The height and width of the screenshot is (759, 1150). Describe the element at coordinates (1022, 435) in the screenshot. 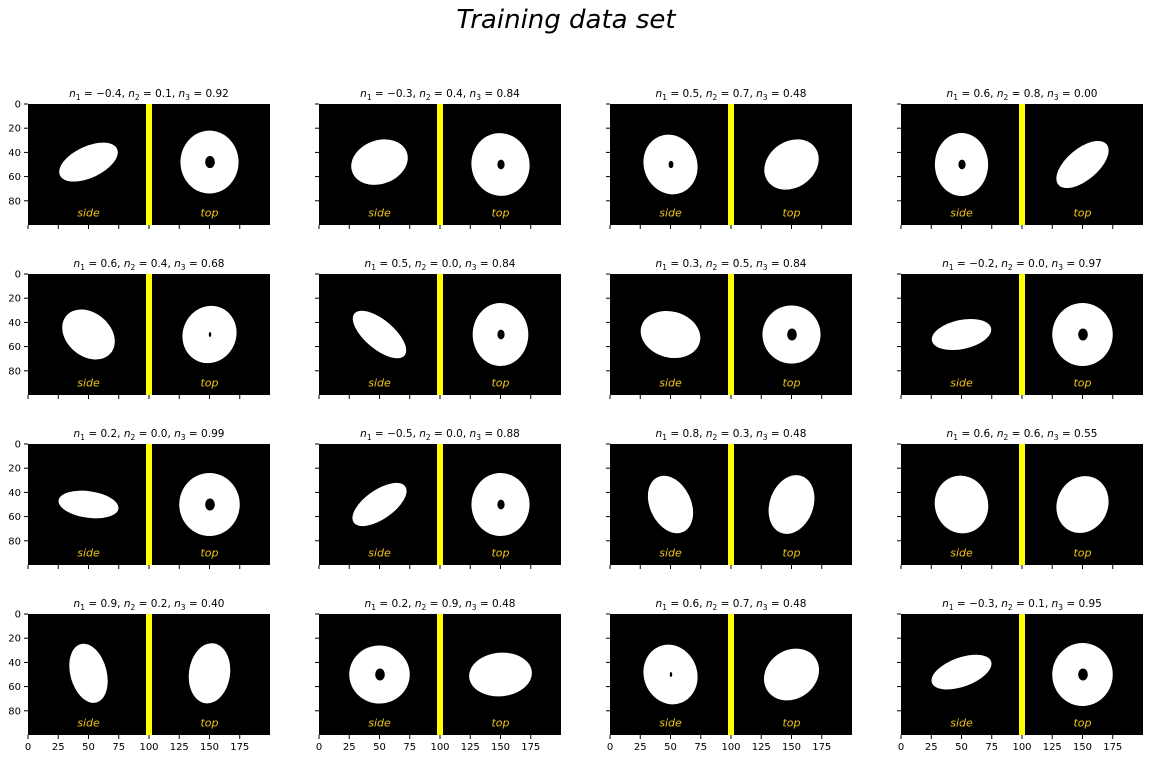

I see `panel-title: n1 = 0.6, n2 = 0.6, n3 = 0.55` at that location.